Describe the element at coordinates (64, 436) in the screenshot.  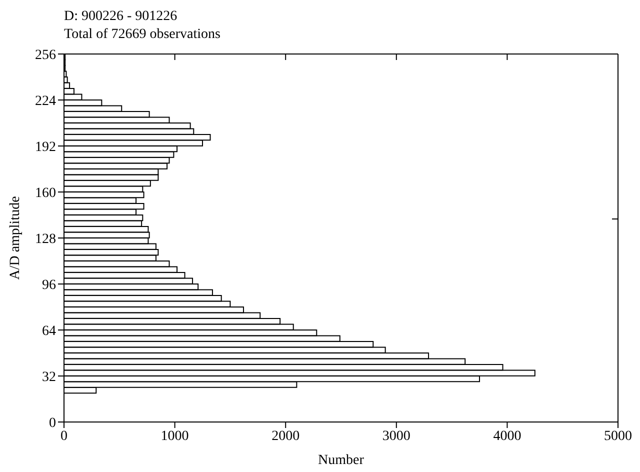
I see `x-tick-label: 0` at that location.